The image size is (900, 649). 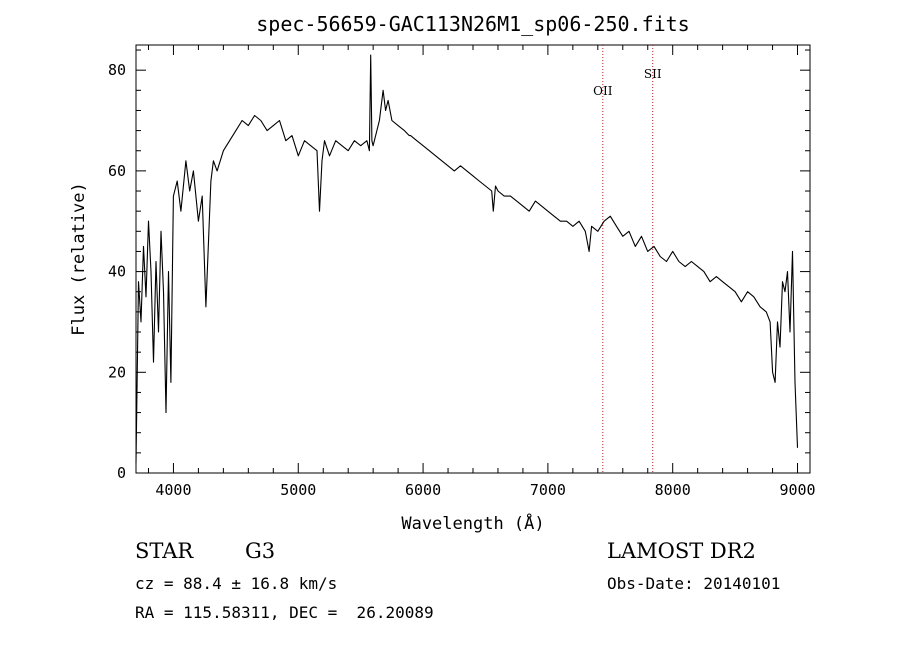 I want to click on x-tick-label: 4000, so click(x=173, y=490).